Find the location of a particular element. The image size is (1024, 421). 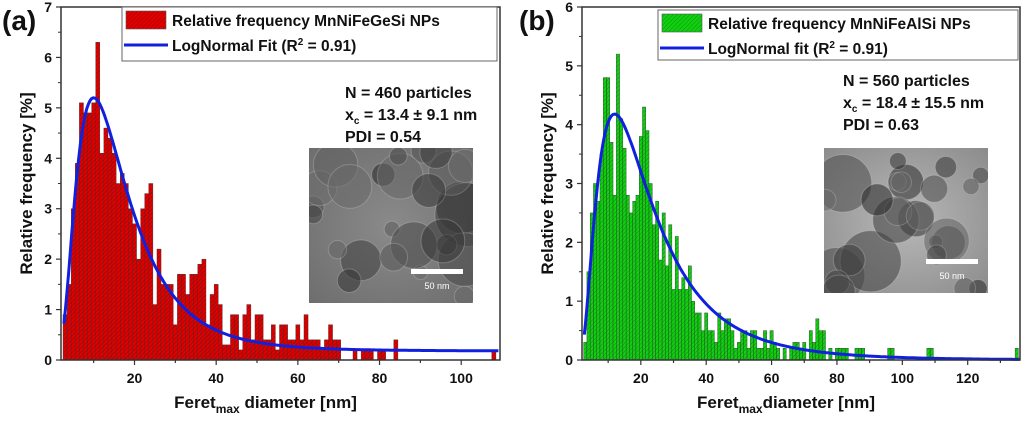

tem-inset-image: 50 nm is located at coordinates (391, 225).